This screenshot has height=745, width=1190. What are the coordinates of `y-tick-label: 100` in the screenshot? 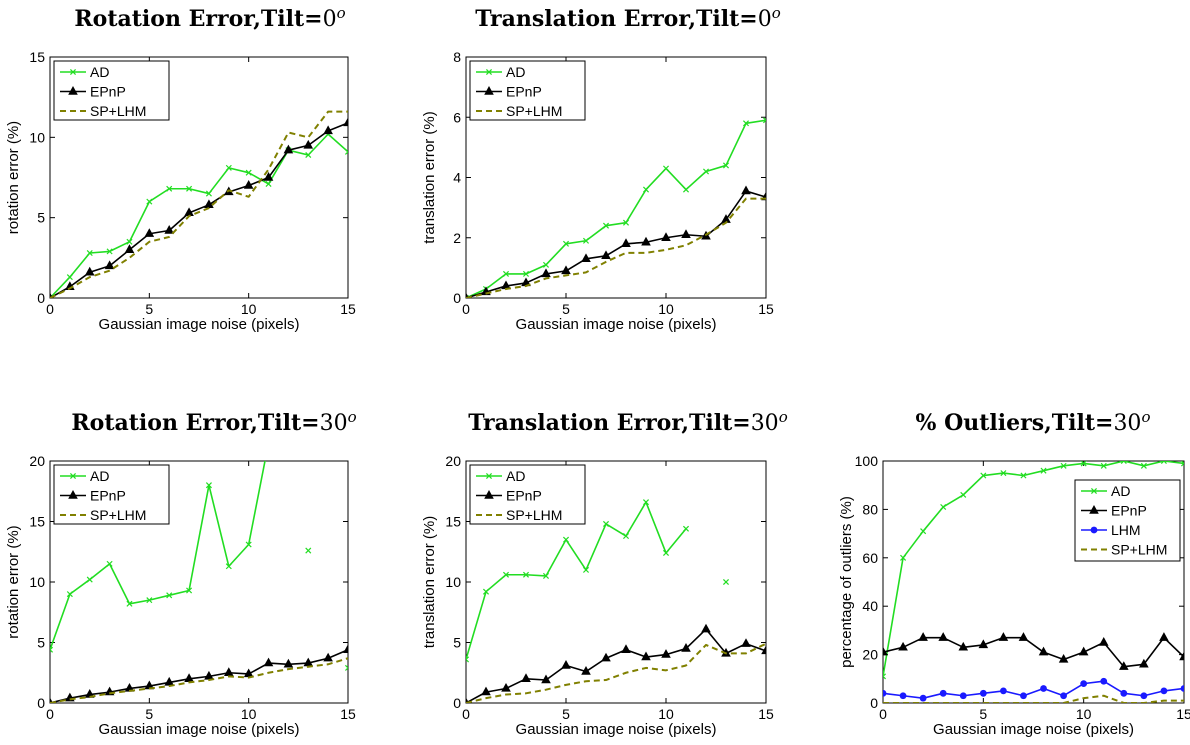 It's located at (867, 461).